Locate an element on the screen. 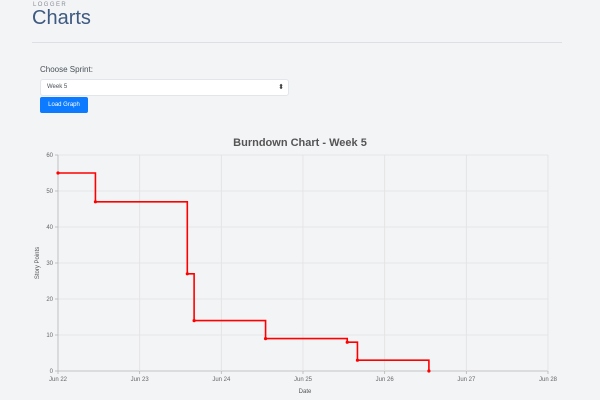 The height and width of the screenshot is (400, 600). y-tick-label: 40 is located at coordinates (49, 228).